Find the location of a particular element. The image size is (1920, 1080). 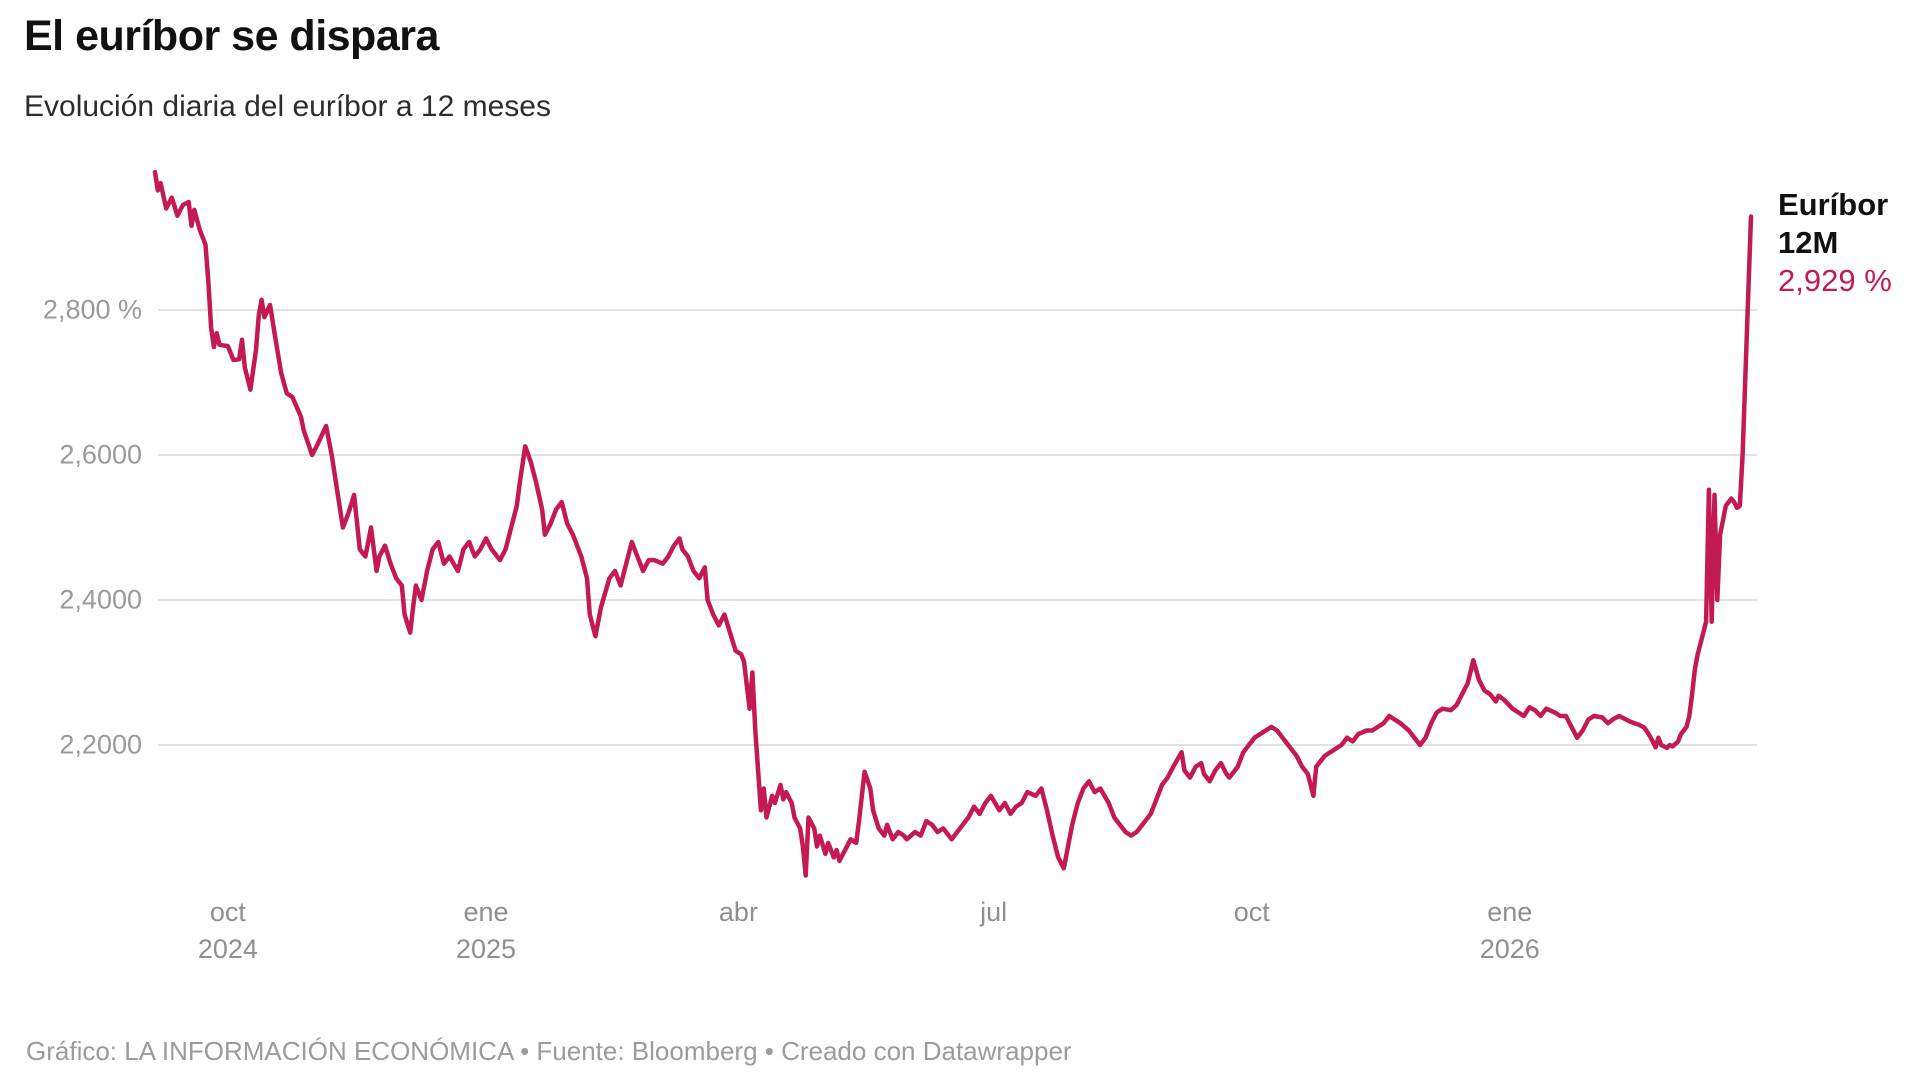

x-tick-label: abr is located at coordinates (738, 912).